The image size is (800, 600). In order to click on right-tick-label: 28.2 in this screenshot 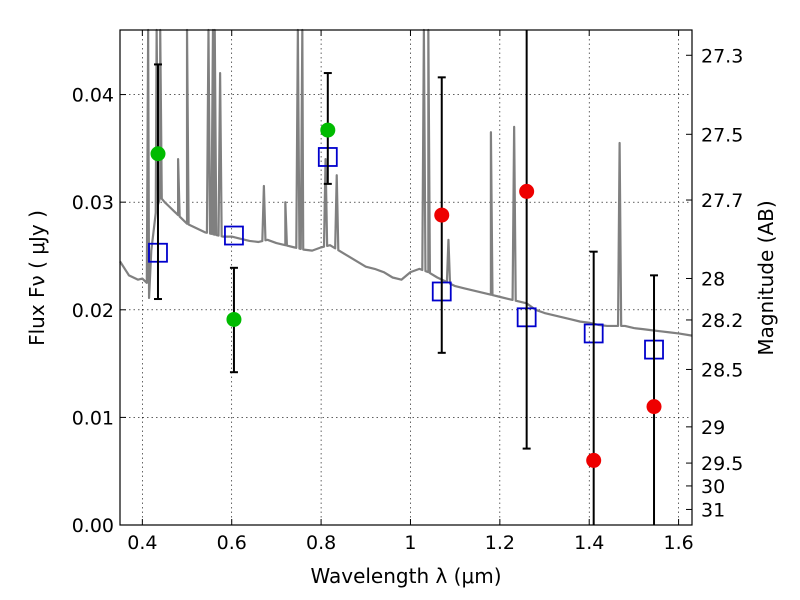, I will do `click(722, 321)`.